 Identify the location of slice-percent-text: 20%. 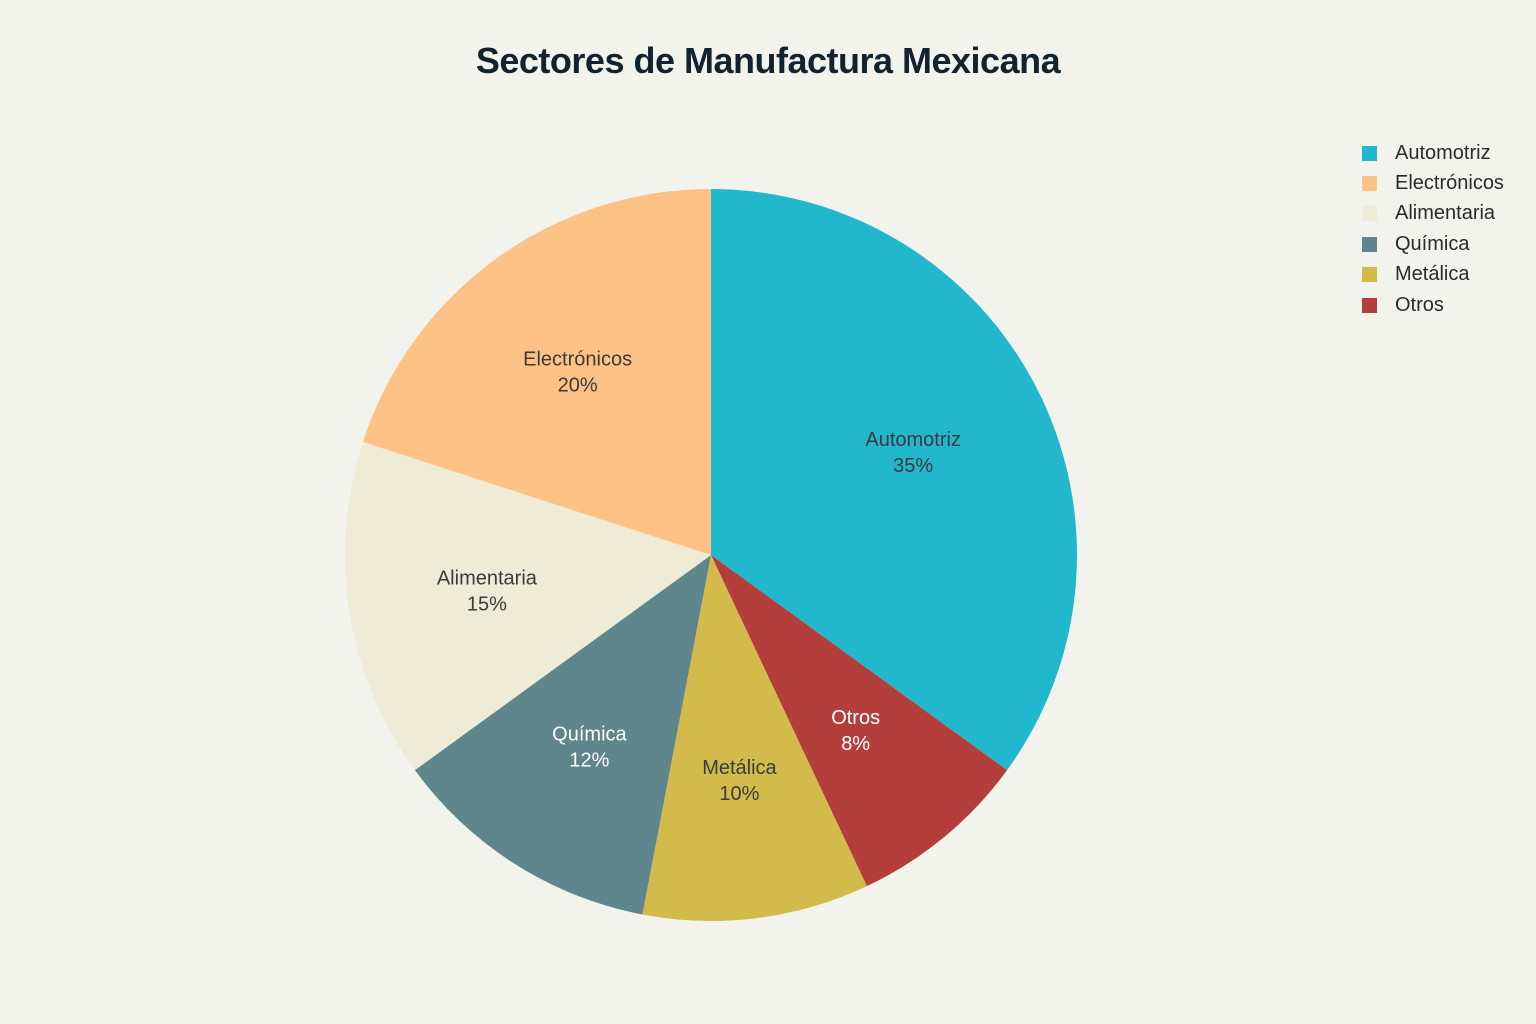
(578, 385).